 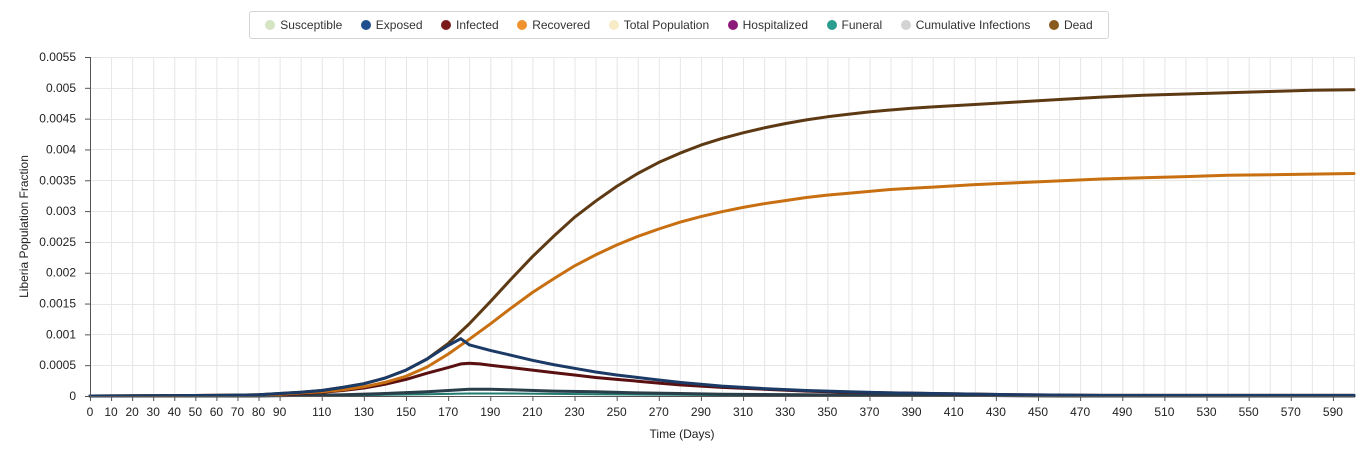 What do you see at coordinates (57, 57) in the screenshot?
I see `y-tick-label: 0.0055` at bounding box center [57, 57].